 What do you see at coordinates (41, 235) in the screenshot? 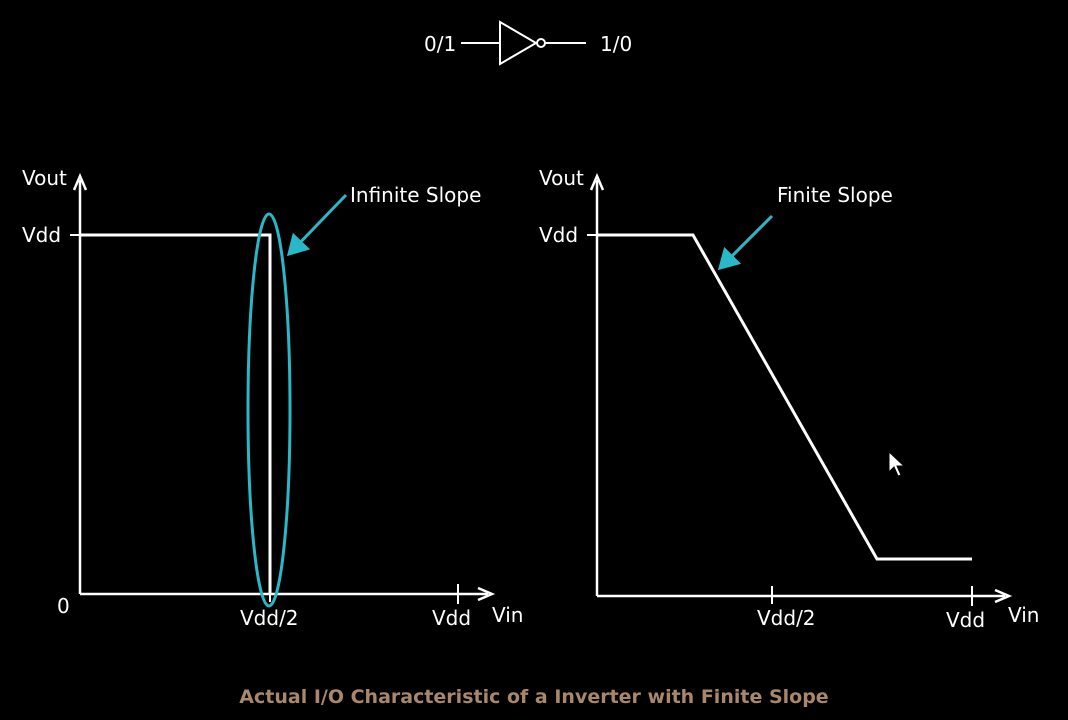
I see `left-y-tick-label: Vdd` at bounding box center [41, 235].